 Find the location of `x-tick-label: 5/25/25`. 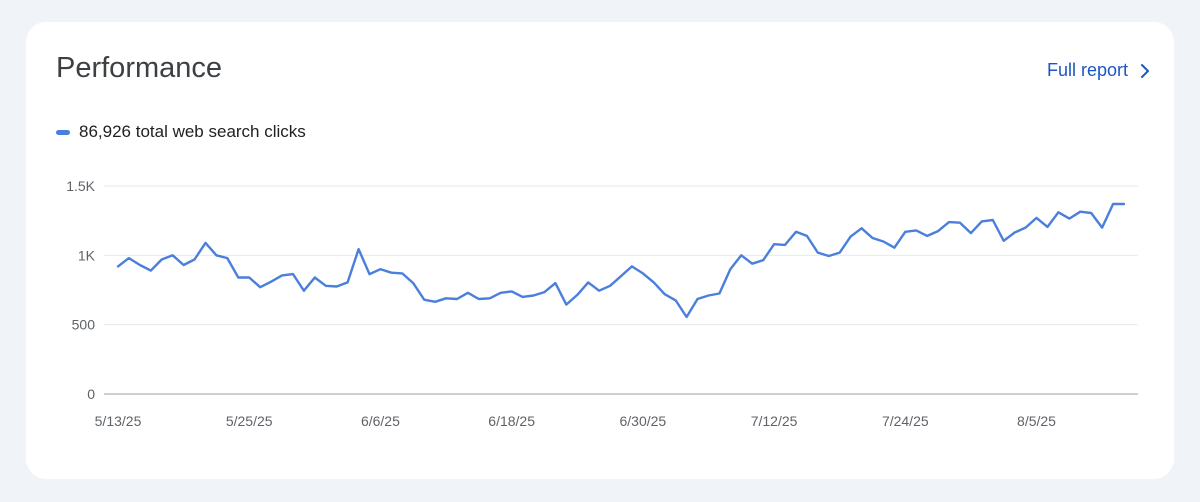

x-tick-label: 5/25/25 is located at coordinates (249, 421).